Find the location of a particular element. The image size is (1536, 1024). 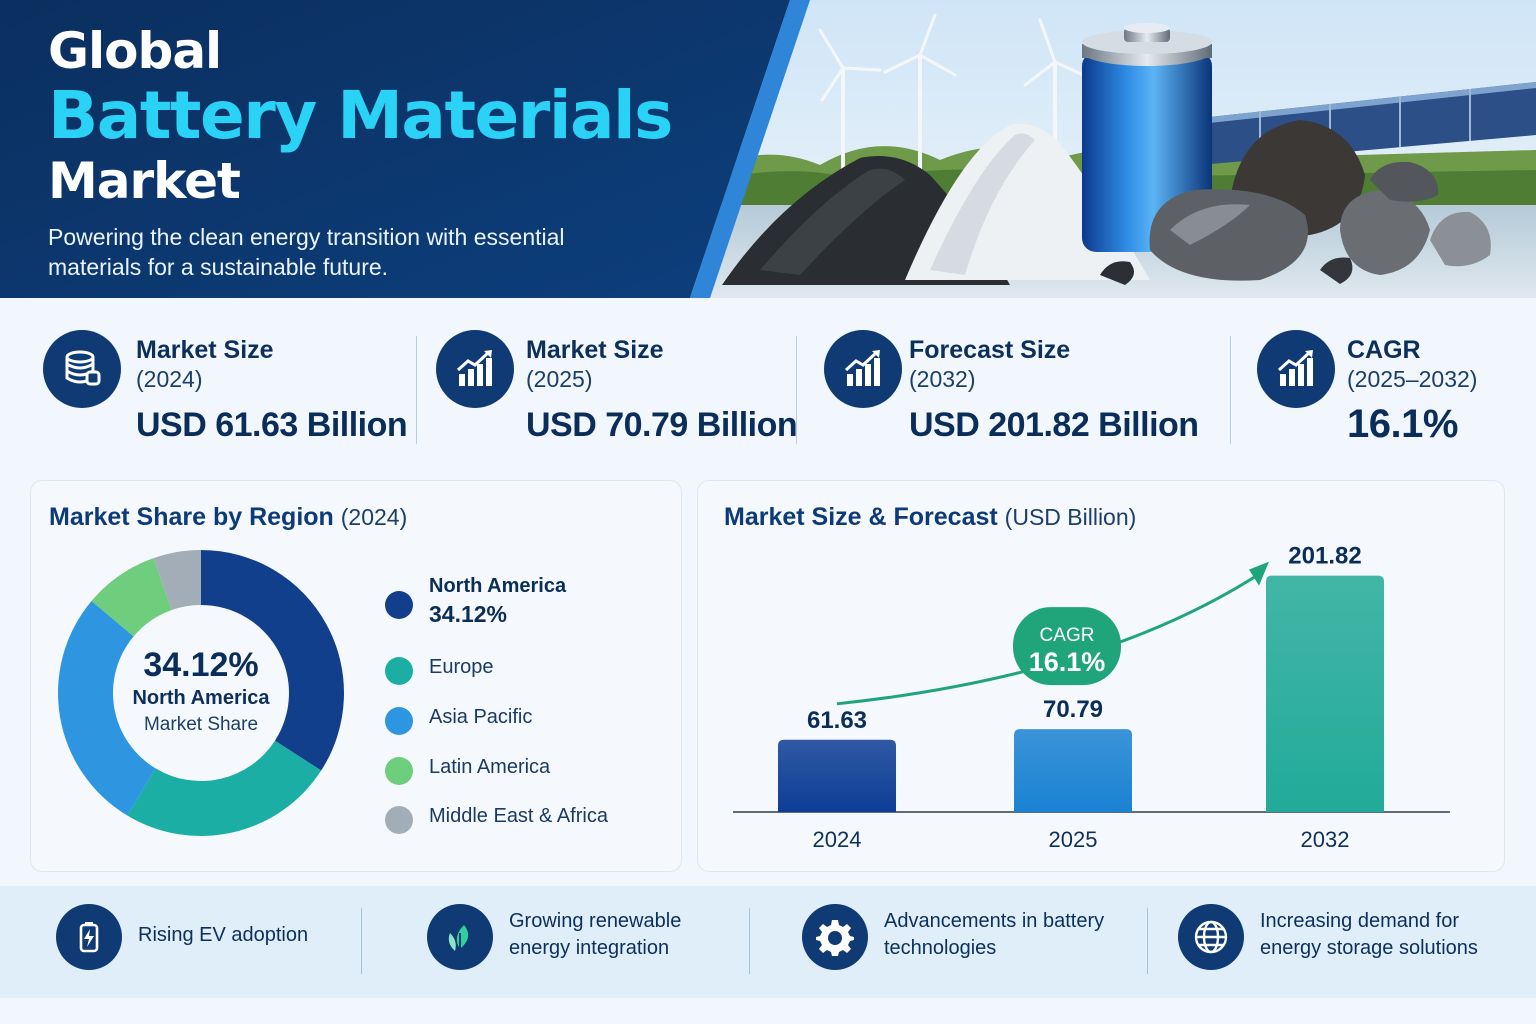

donut-slice-north-america is located at coordinates (272, 660).